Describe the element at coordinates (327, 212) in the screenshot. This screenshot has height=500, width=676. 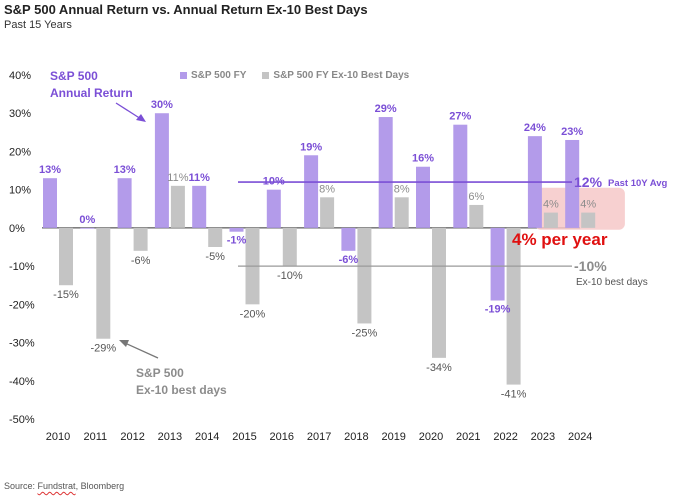
I see `bar-ex10-2017` at that location.